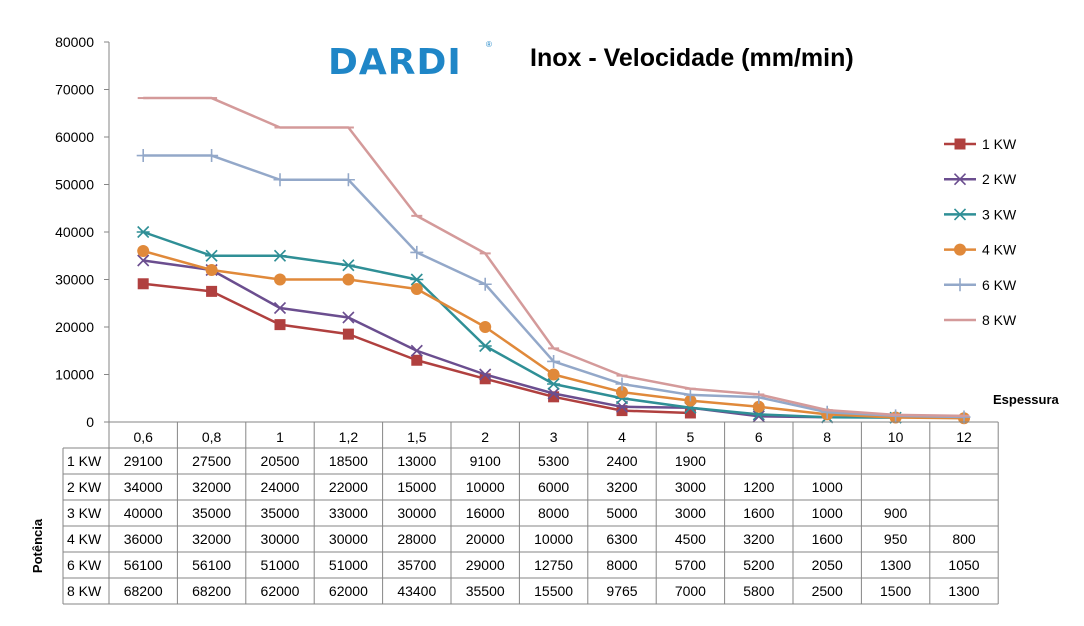 This screenshot has width=1084, height=626. What do you see at coordinates (143, 539) in the screenshot?
I see `table-cell: 36000` at bounding box center [143, 539].